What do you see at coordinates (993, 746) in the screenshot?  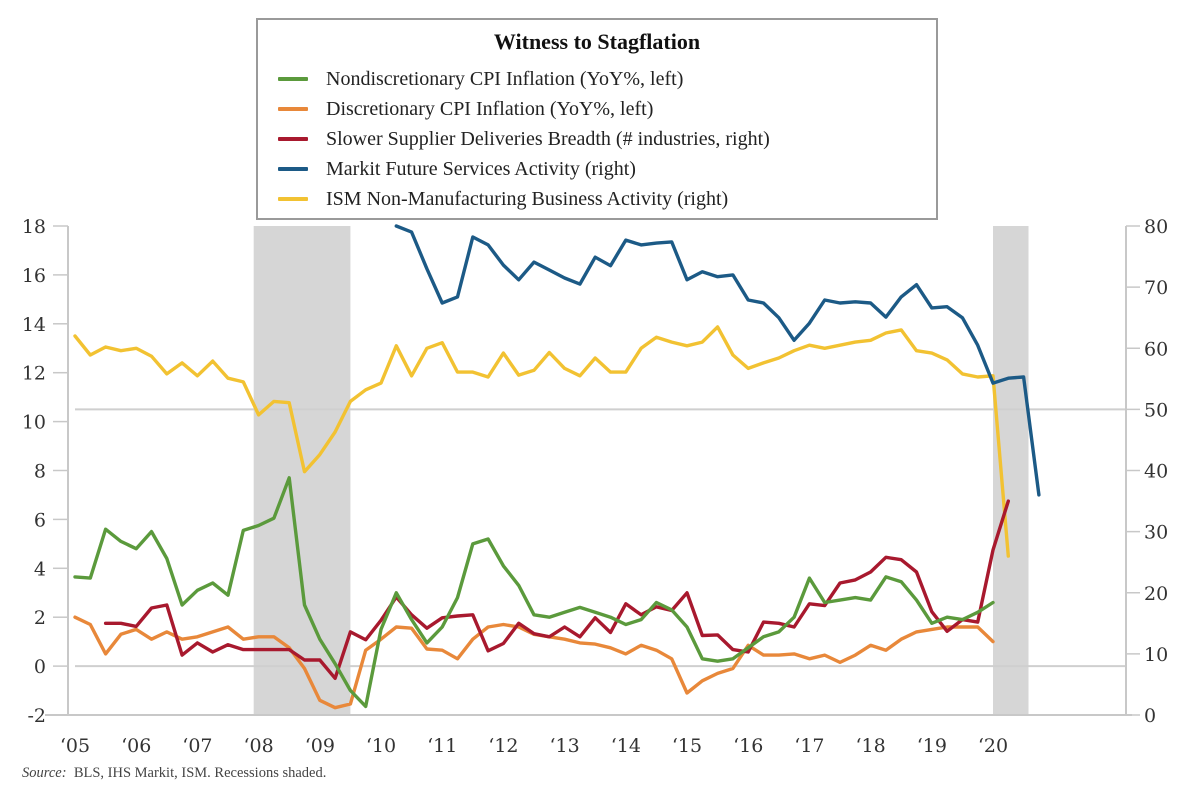 I see `x-tick-label: ‘20` at bounding box center [993, 746].